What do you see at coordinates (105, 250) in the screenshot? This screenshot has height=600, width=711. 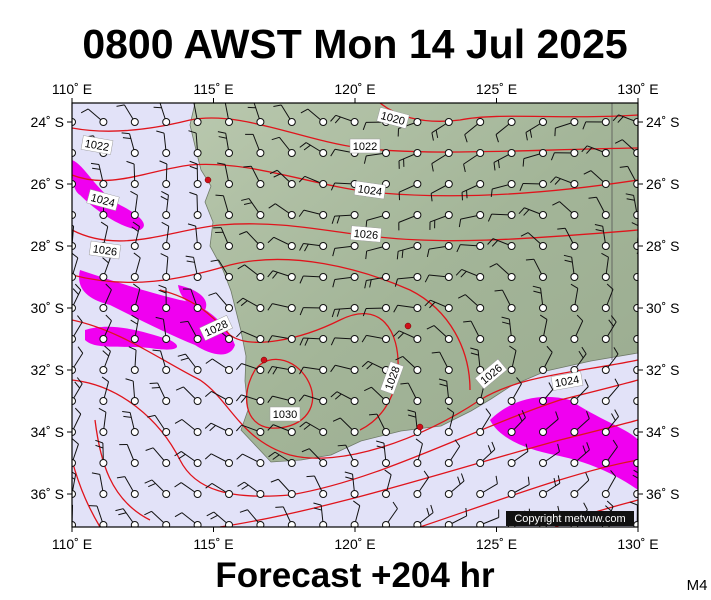 I see `isobar-value: 1026` at bounding box center [105, 250].